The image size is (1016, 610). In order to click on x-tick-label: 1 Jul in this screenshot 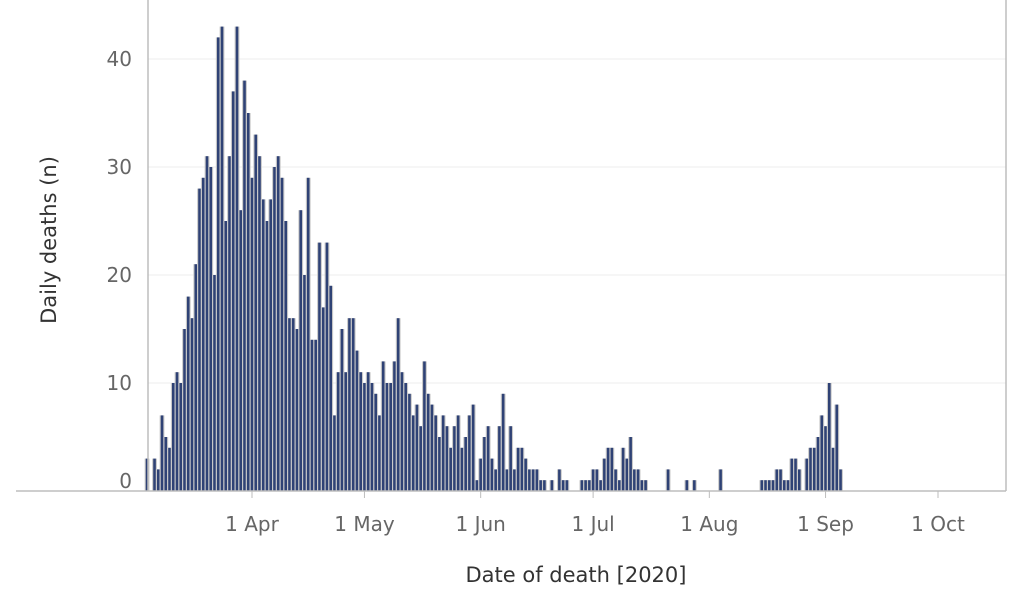, I will do `click(593, 524)`.